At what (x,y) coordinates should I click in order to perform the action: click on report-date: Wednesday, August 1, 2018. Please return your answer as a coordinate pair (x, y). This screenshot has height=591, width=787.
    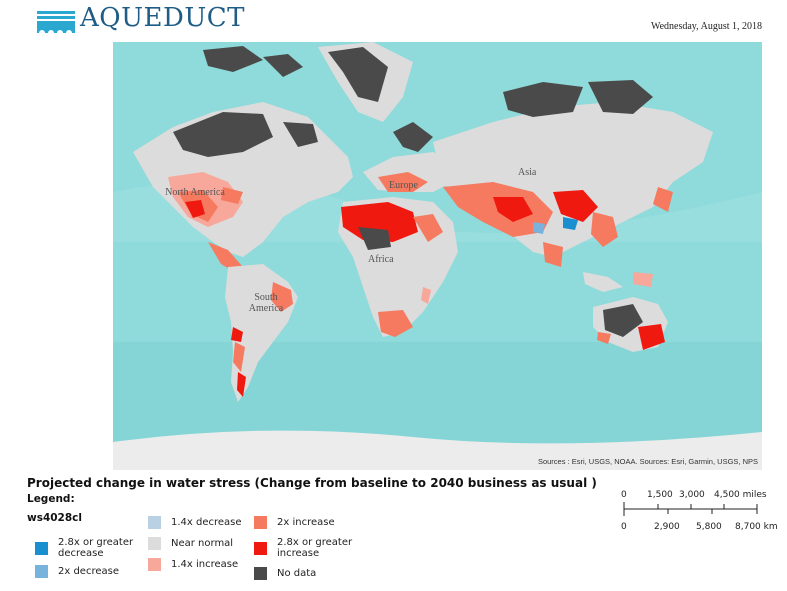
    Looking at the image, I should click on (706, 26).